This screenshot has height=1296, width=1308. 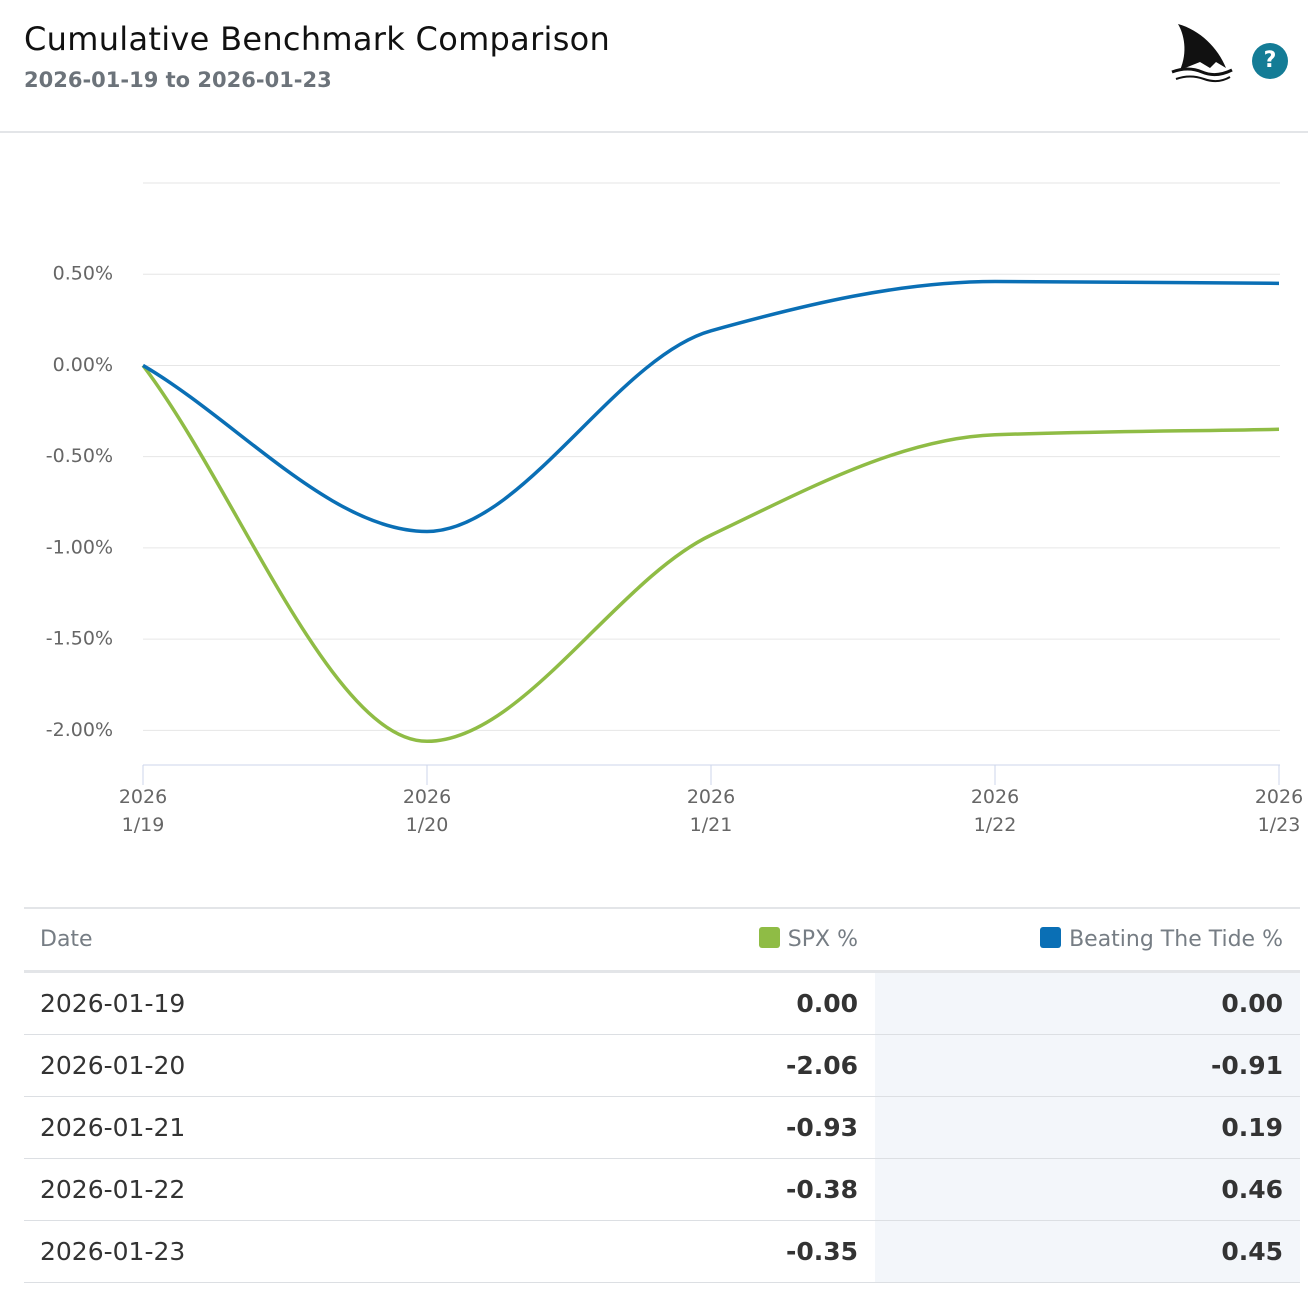 I want to click on logo, so click(x=1202, y=53).